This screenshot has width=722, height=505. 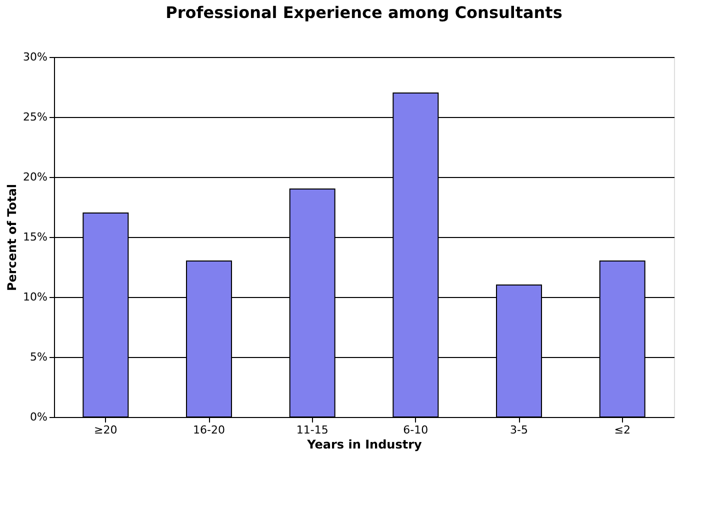 I want to click on y-tick-label: 25%, so click(x=35, y=117).